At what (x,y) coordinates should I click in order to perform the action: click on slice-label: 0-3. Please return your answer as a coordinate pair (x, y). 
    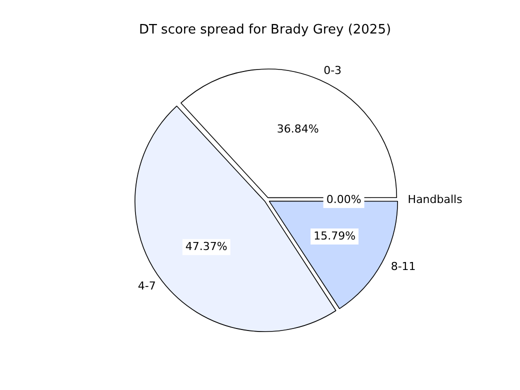
    Looking at the image, I should click on (333, 70).